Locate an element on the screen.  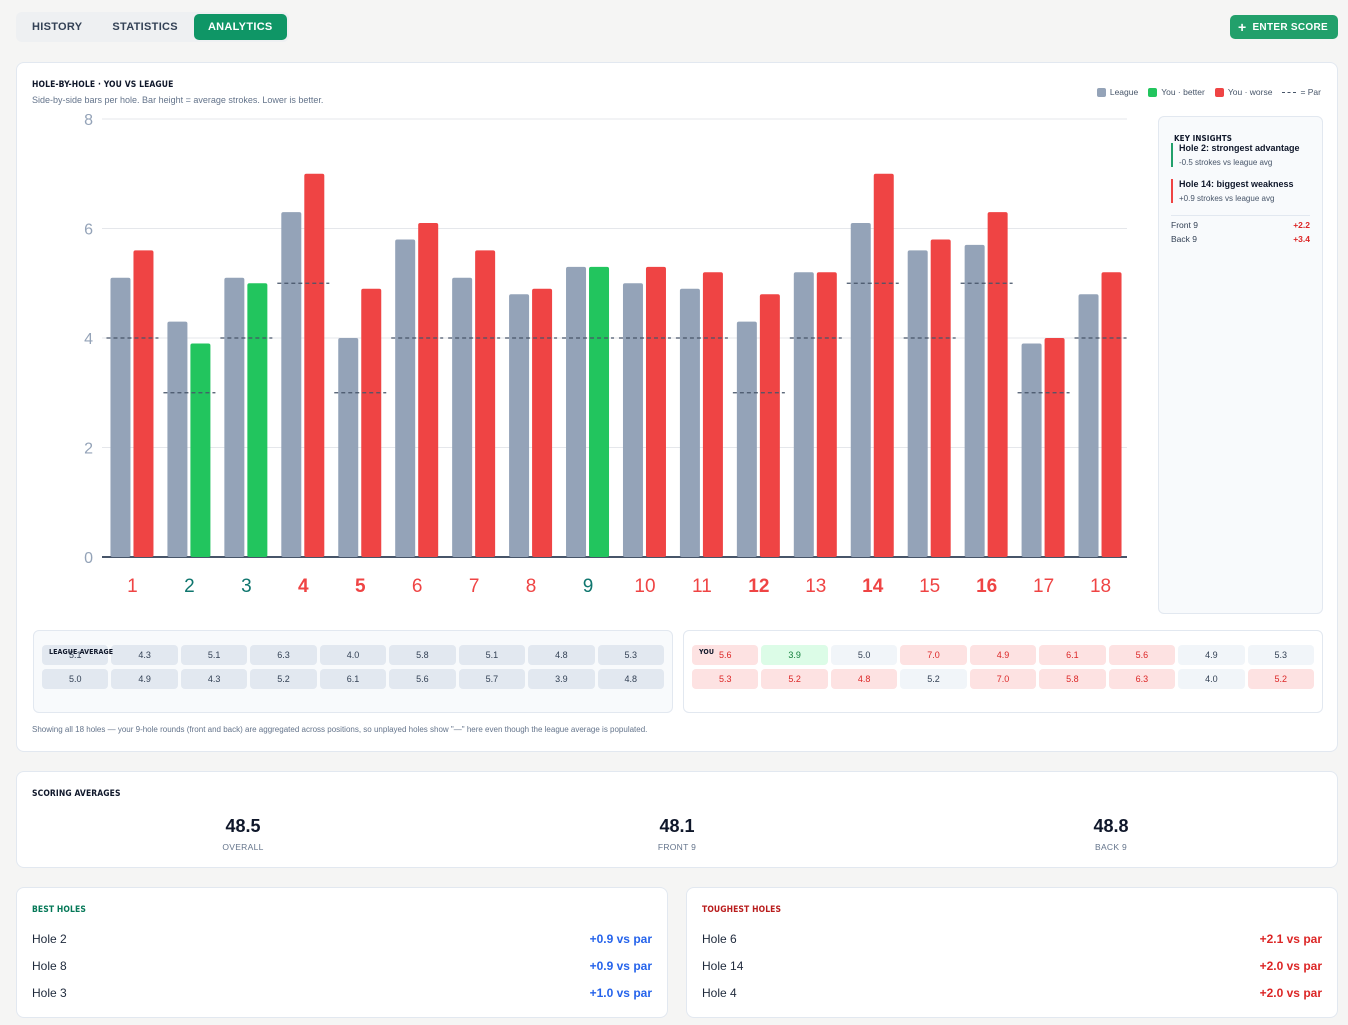
tough-hole-row: Hole 6 +2.1 vs par is located at coordinates (1012, 939).